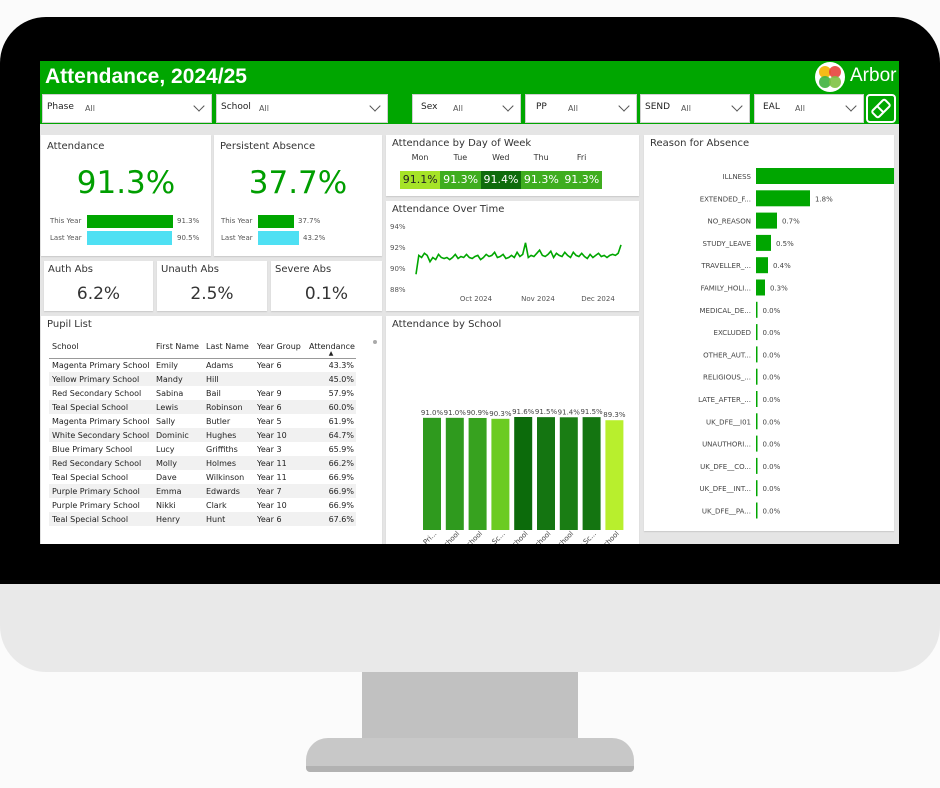  Describe the element at coordinates (76, 146) in the screenshot. I see `card-title: Attendance` at that location.